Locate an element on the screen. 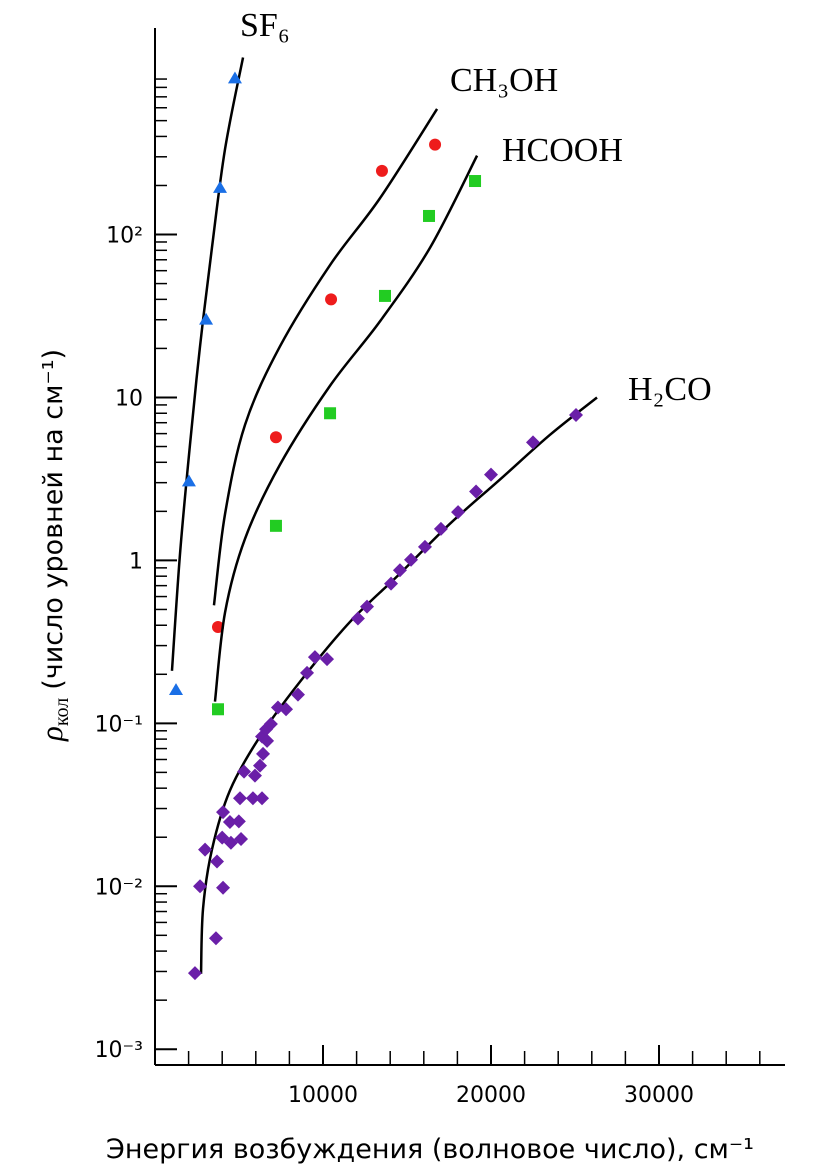 The width and height of the screenshot is (839, 1171). series-label: CH₃OH is located at coordinates (504, 80).